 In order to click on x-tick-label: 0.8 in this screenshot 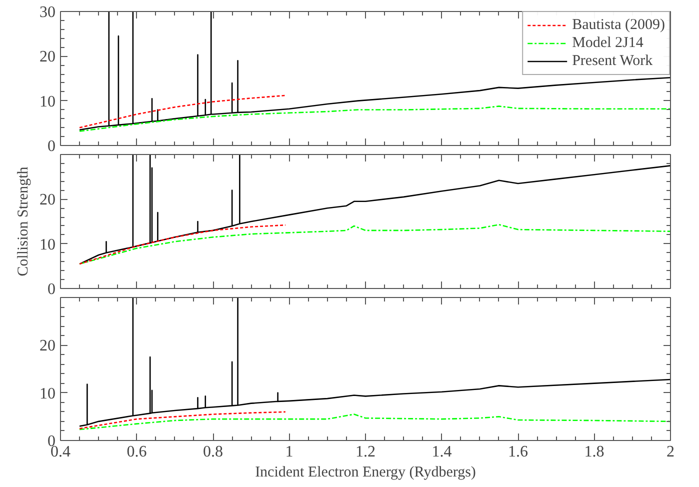, I will do `click(213, 452)`.